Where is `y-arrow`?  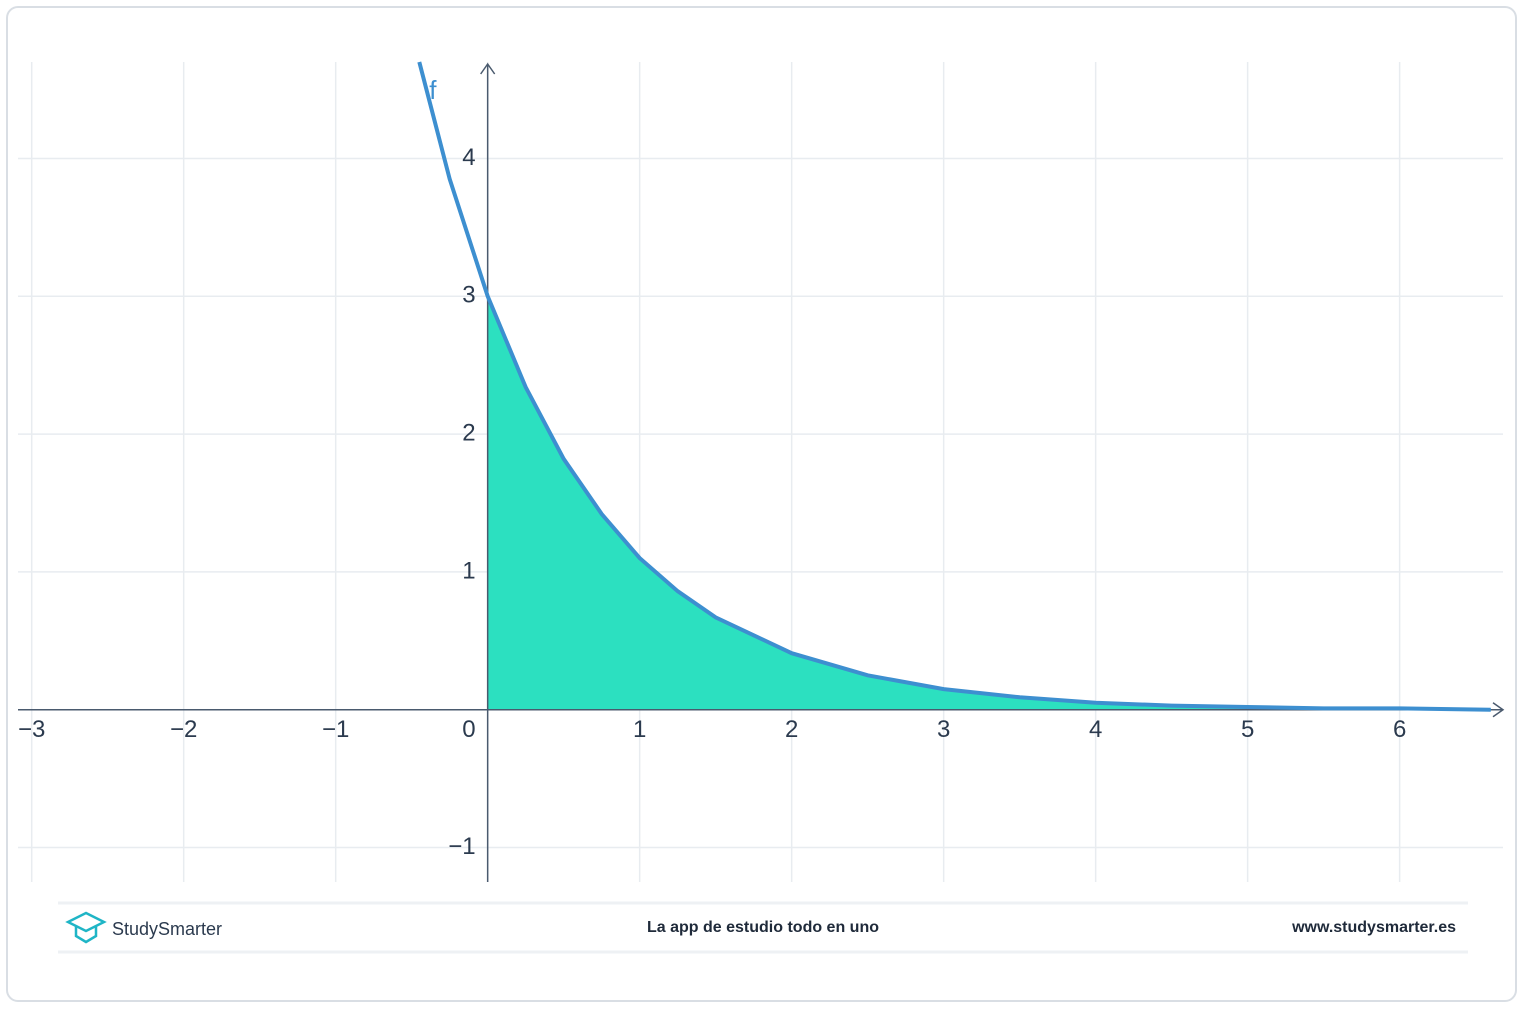
y-arrow is located at coordinates (488, 68).